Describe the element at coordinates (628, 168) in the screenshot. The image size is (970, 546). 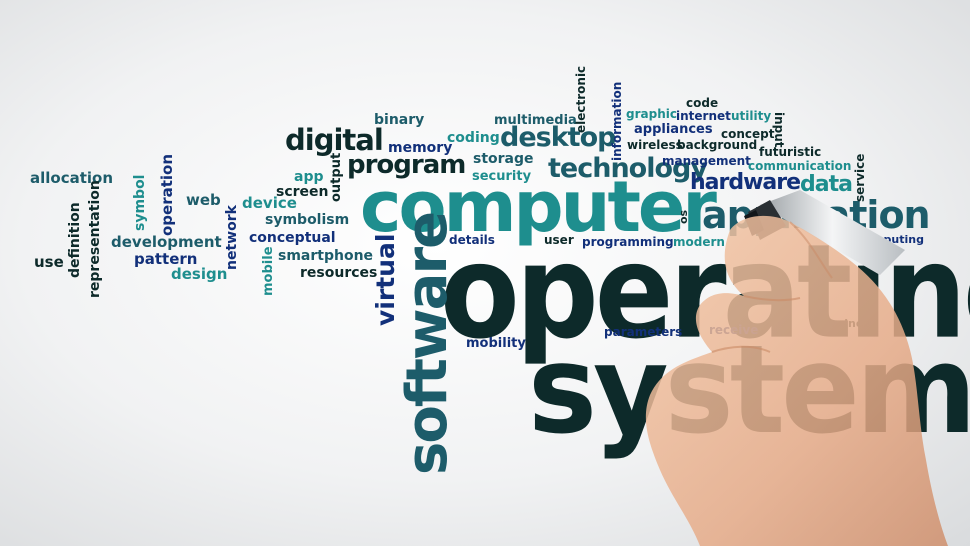
I see `word-technology: technology` at that location.